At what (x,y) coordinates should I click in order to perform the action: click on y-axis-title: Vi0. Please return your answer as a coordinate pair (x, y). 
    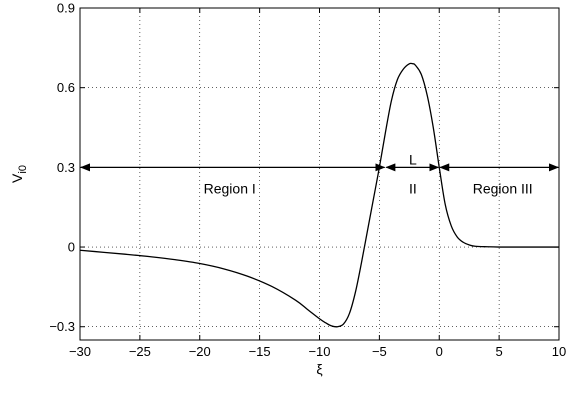
    Looking at the image, I should click on (19, 174).